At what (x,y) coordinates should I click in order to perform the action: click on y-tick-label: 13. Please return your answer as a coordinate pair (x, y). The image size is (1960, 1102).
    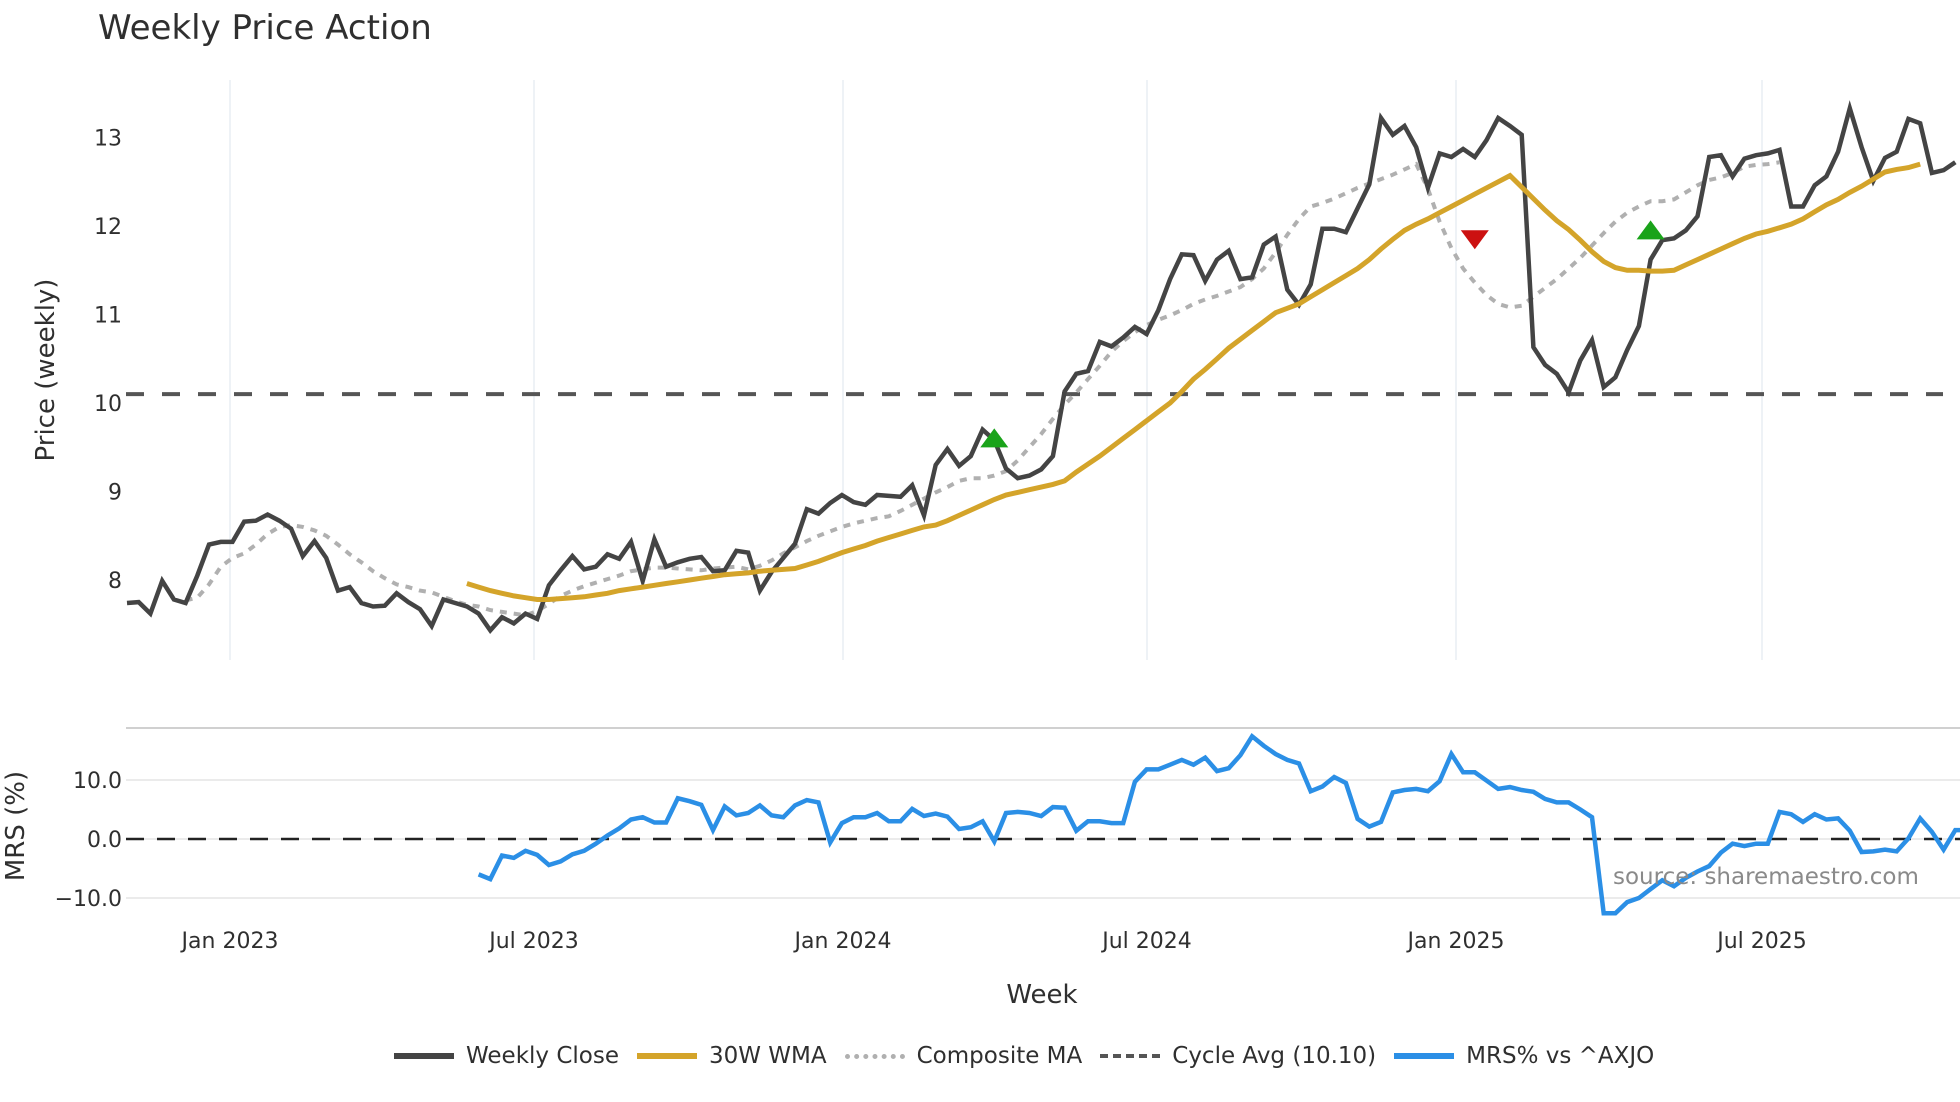
    Looking at the image, I should click on (108, 139).